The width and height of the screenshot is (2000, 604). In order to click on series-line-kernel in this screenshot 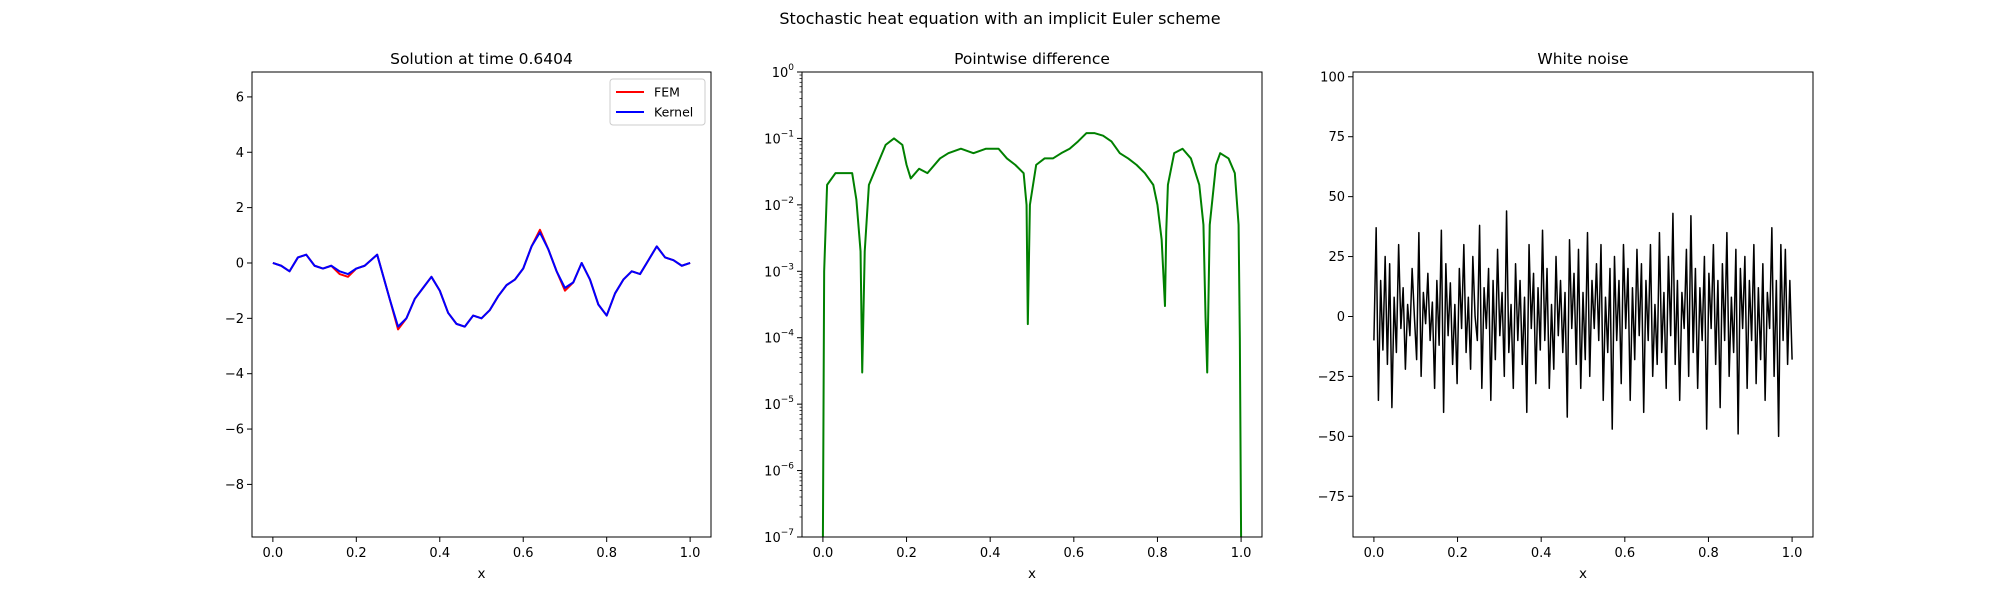, I will do `click(481, 279)`.